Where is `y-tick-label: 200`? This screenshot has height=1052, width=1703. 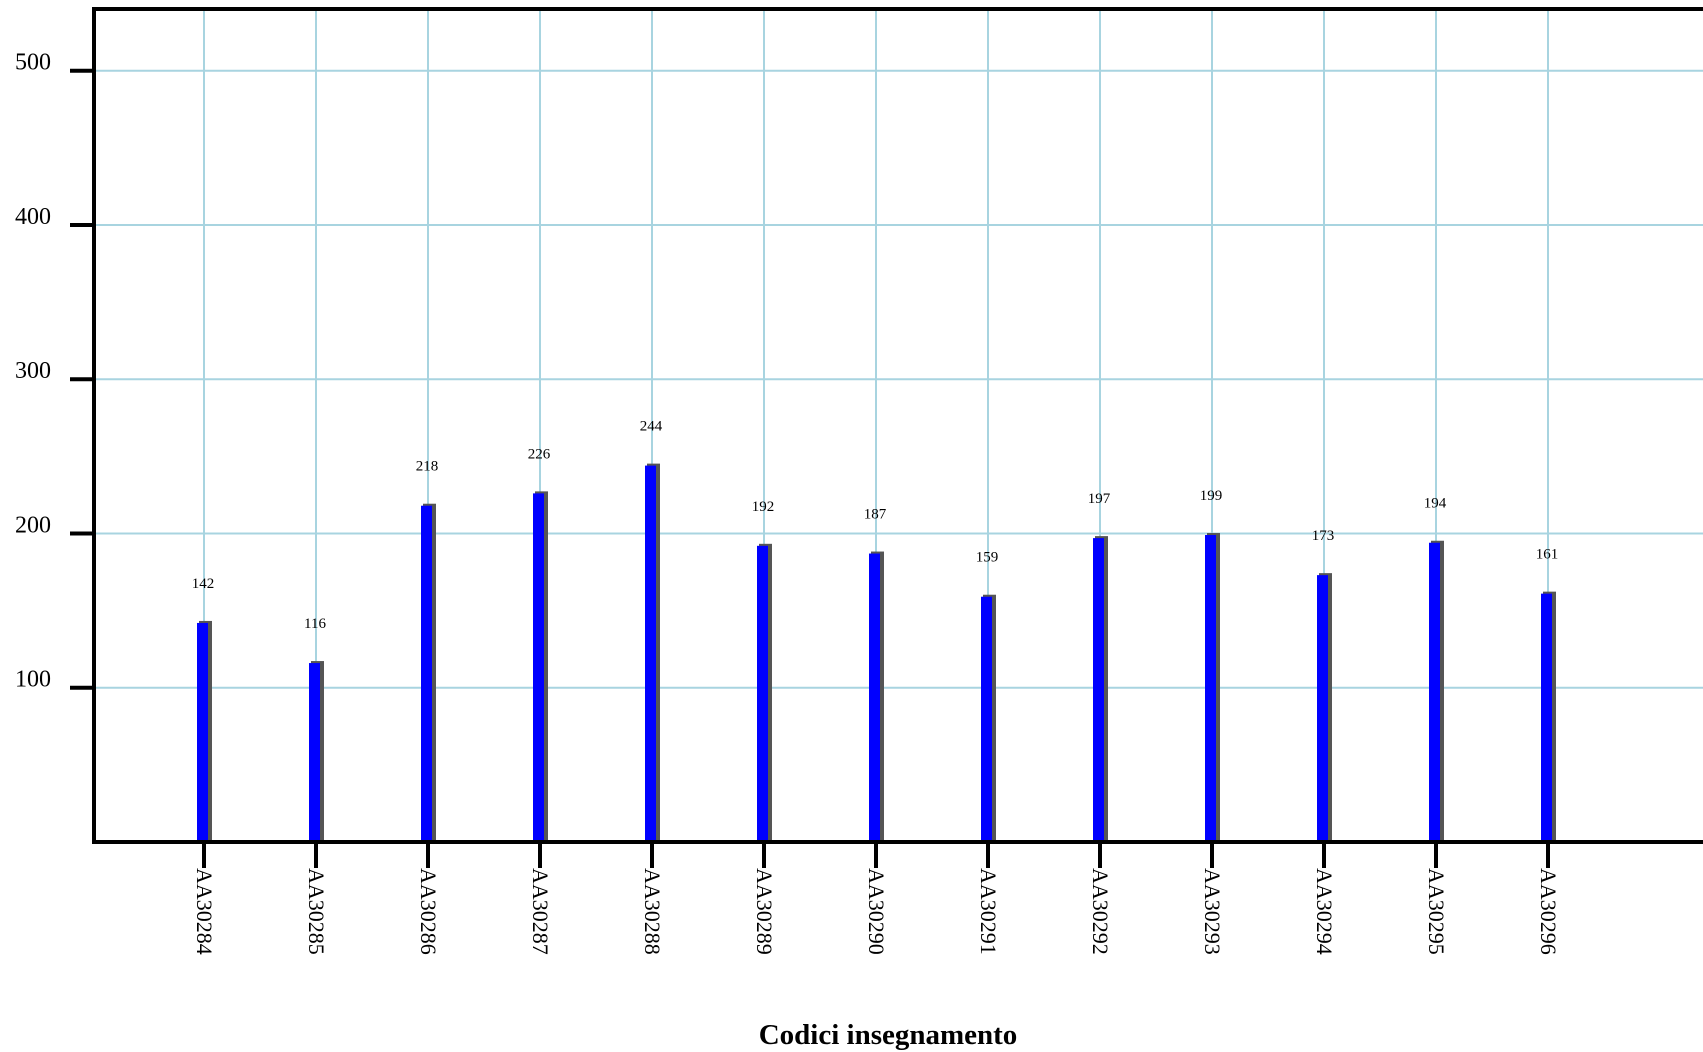 y-tick-label: 200 is located at coordinates (33, 525).